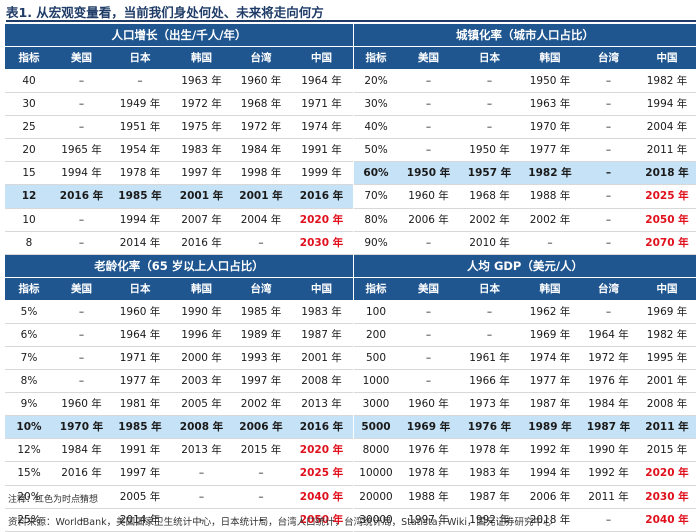  I want to click on year-cell: 2008 年, so click(321, 381).